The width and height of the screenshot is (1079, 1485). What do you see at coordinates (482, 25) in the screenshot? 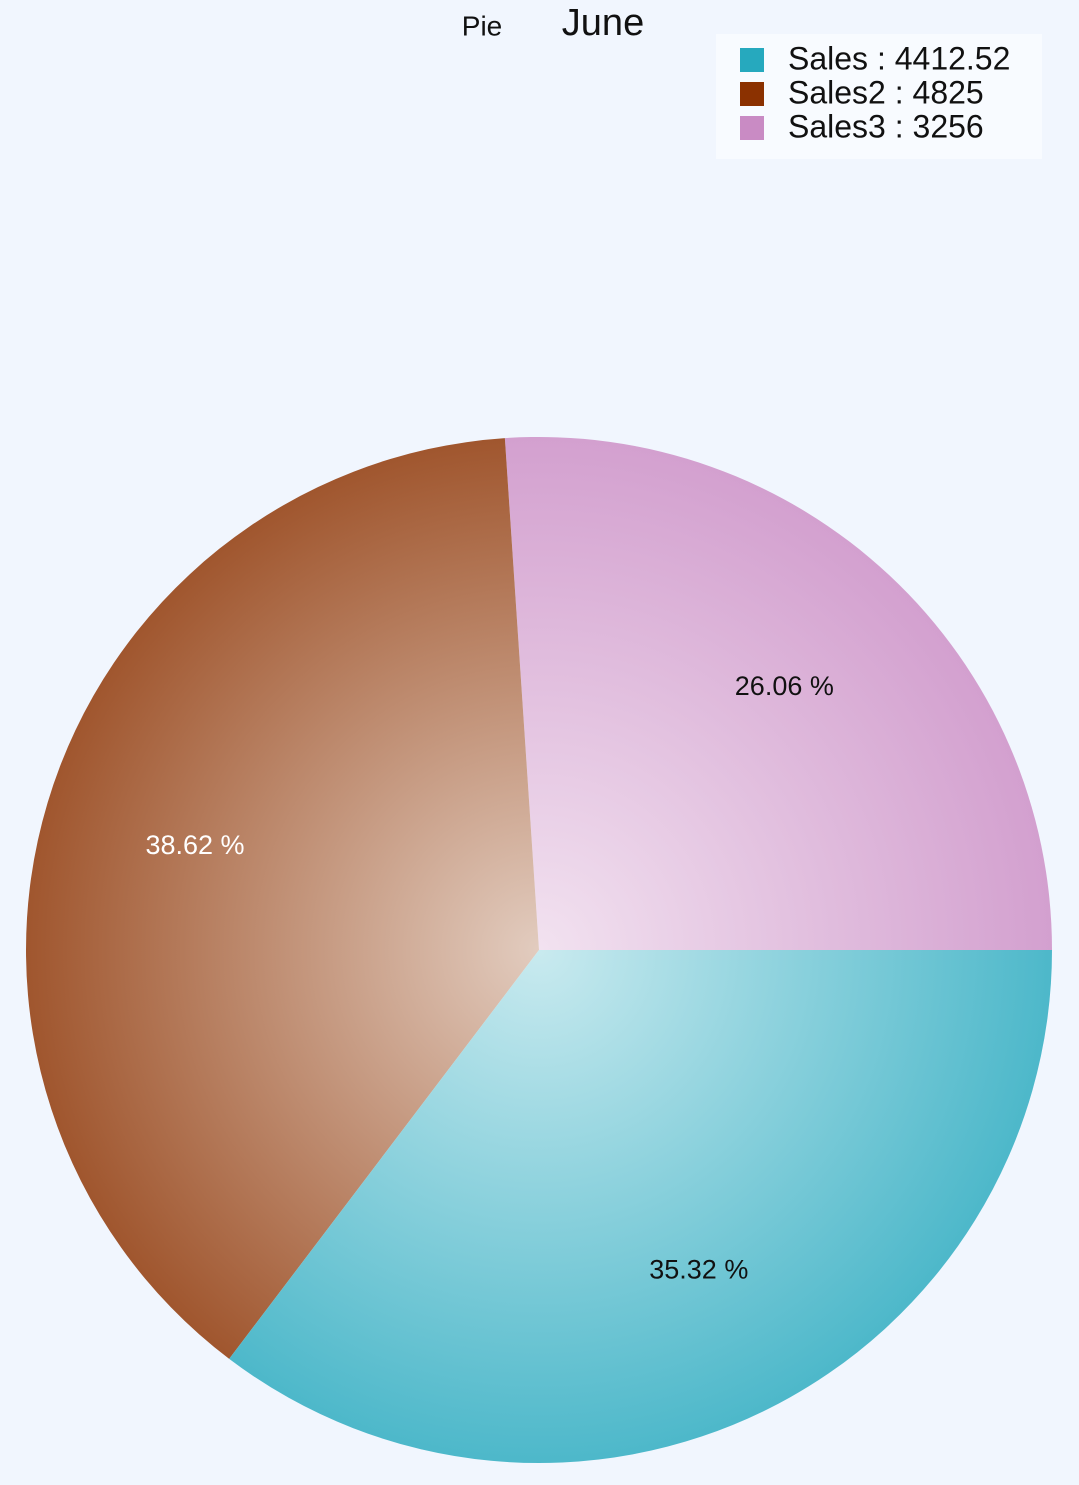
I see `chart-subtitle: Pie` at bounding box center [482, 25].